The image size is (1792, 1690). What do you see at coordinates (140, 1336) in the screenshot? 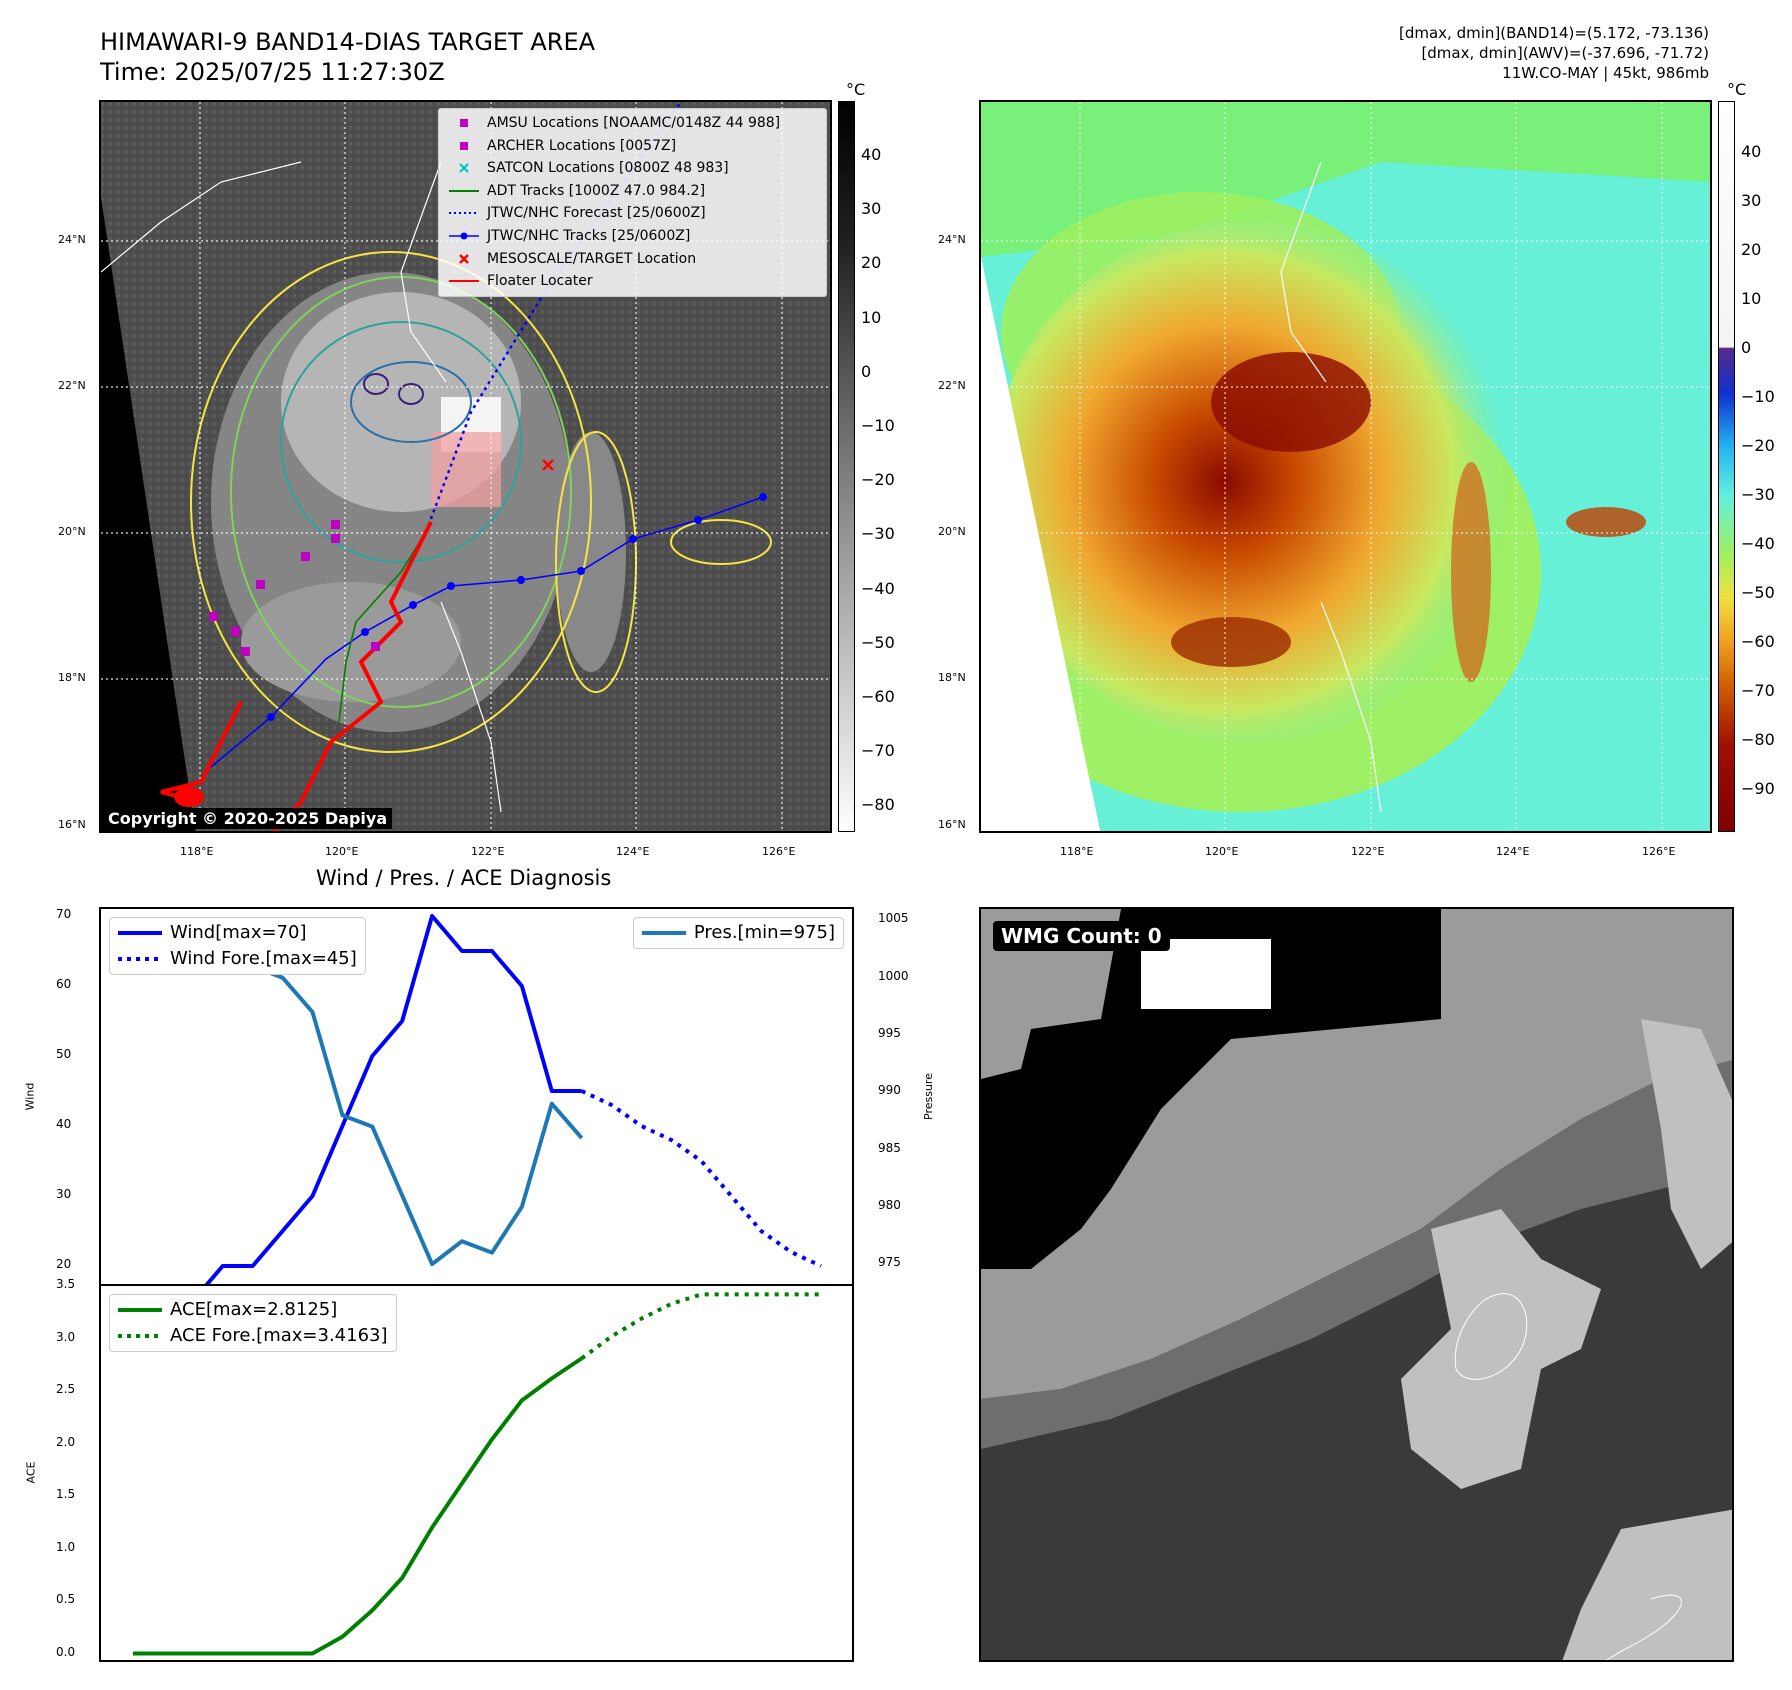
I see `legend-dotted-line-icon` at bounding box center [140, 1336].